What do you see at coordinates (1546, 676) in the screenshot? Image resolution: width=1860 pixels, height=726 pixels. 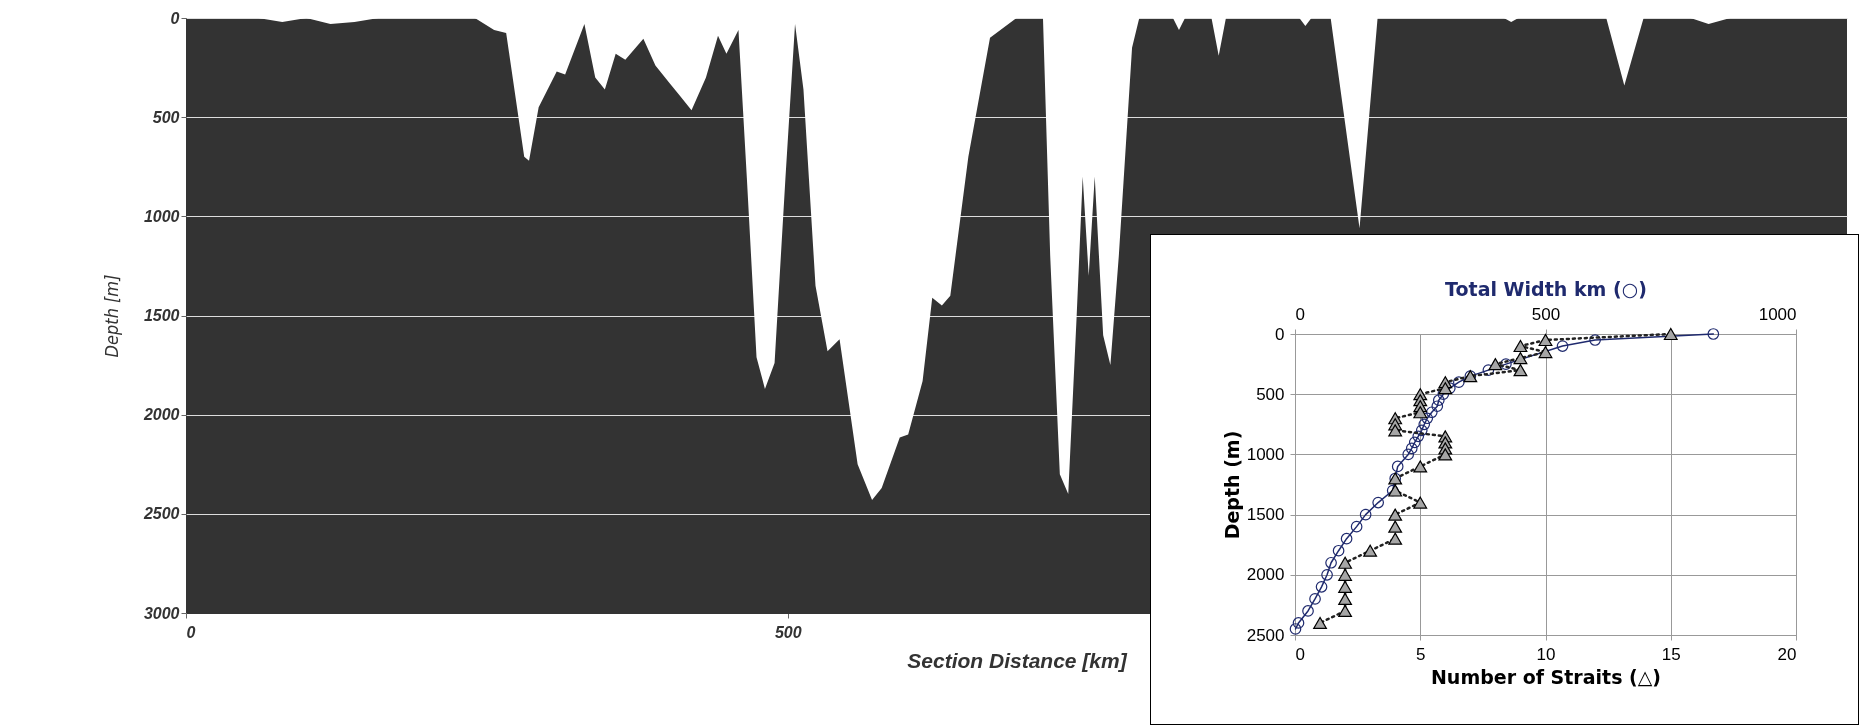 I see `x-axis-title: Number of Straits (△)` at bounding box center [1546, 676].